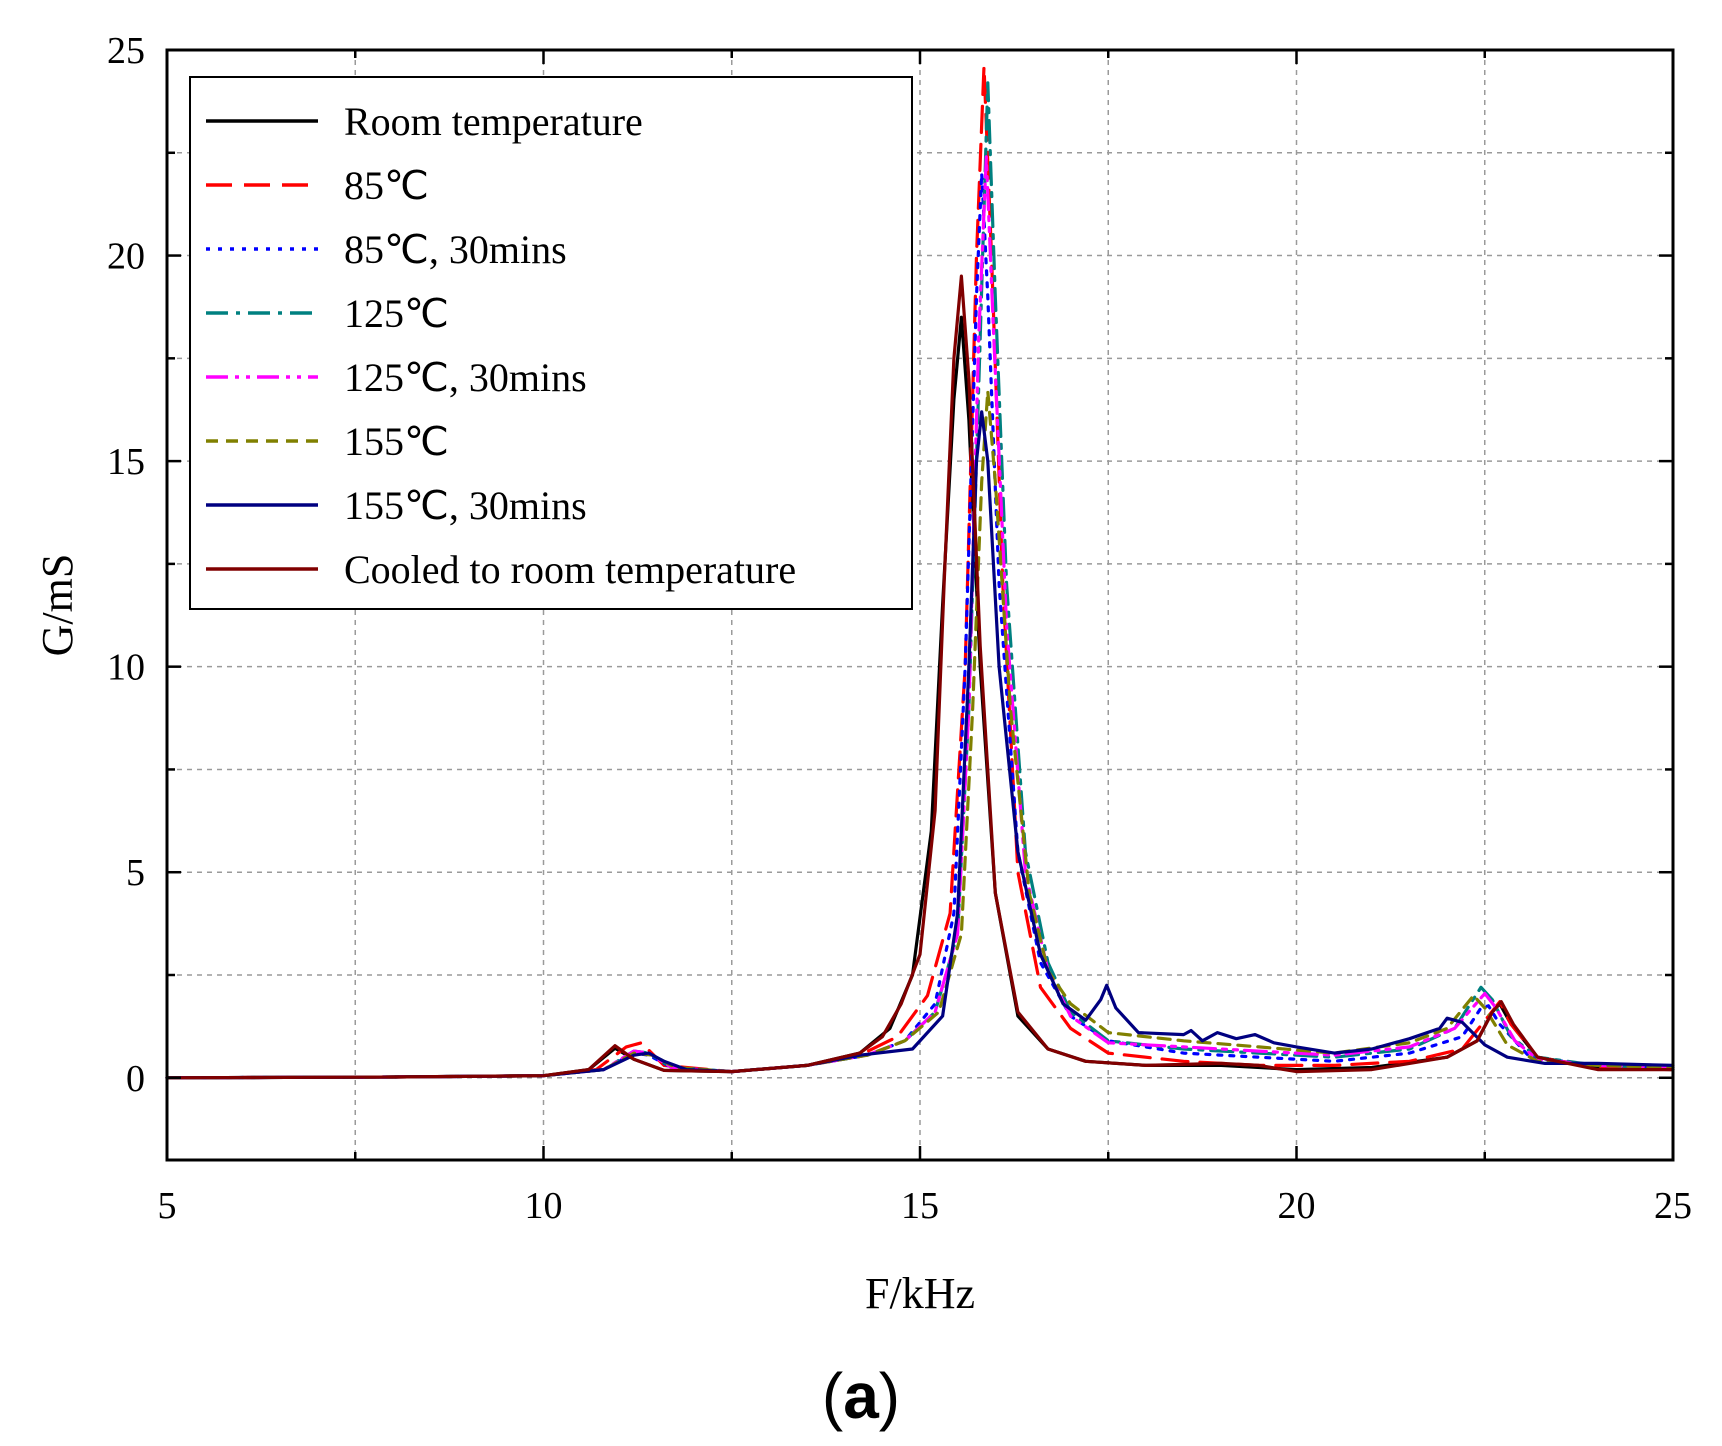  Describe the element at coordinates (396, 441) in the screenshot. I see `legend-label-6: 155℃` at that location.